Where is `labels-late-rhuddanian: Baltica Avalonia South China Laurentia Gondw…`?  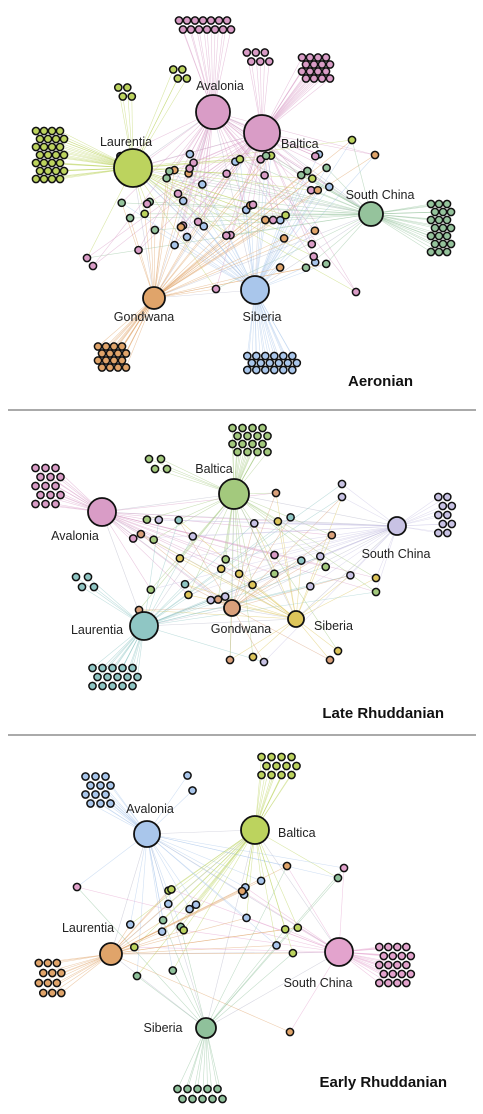 labels-late-rhuddanian: Baltica Avalonia South China Laurentia Gondw… is located at coordinates (240, 549).